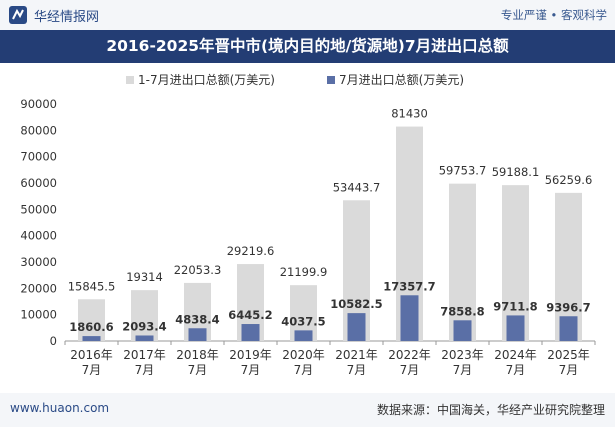  I want to click on y-tick-label: 20000, so click(38, 288).